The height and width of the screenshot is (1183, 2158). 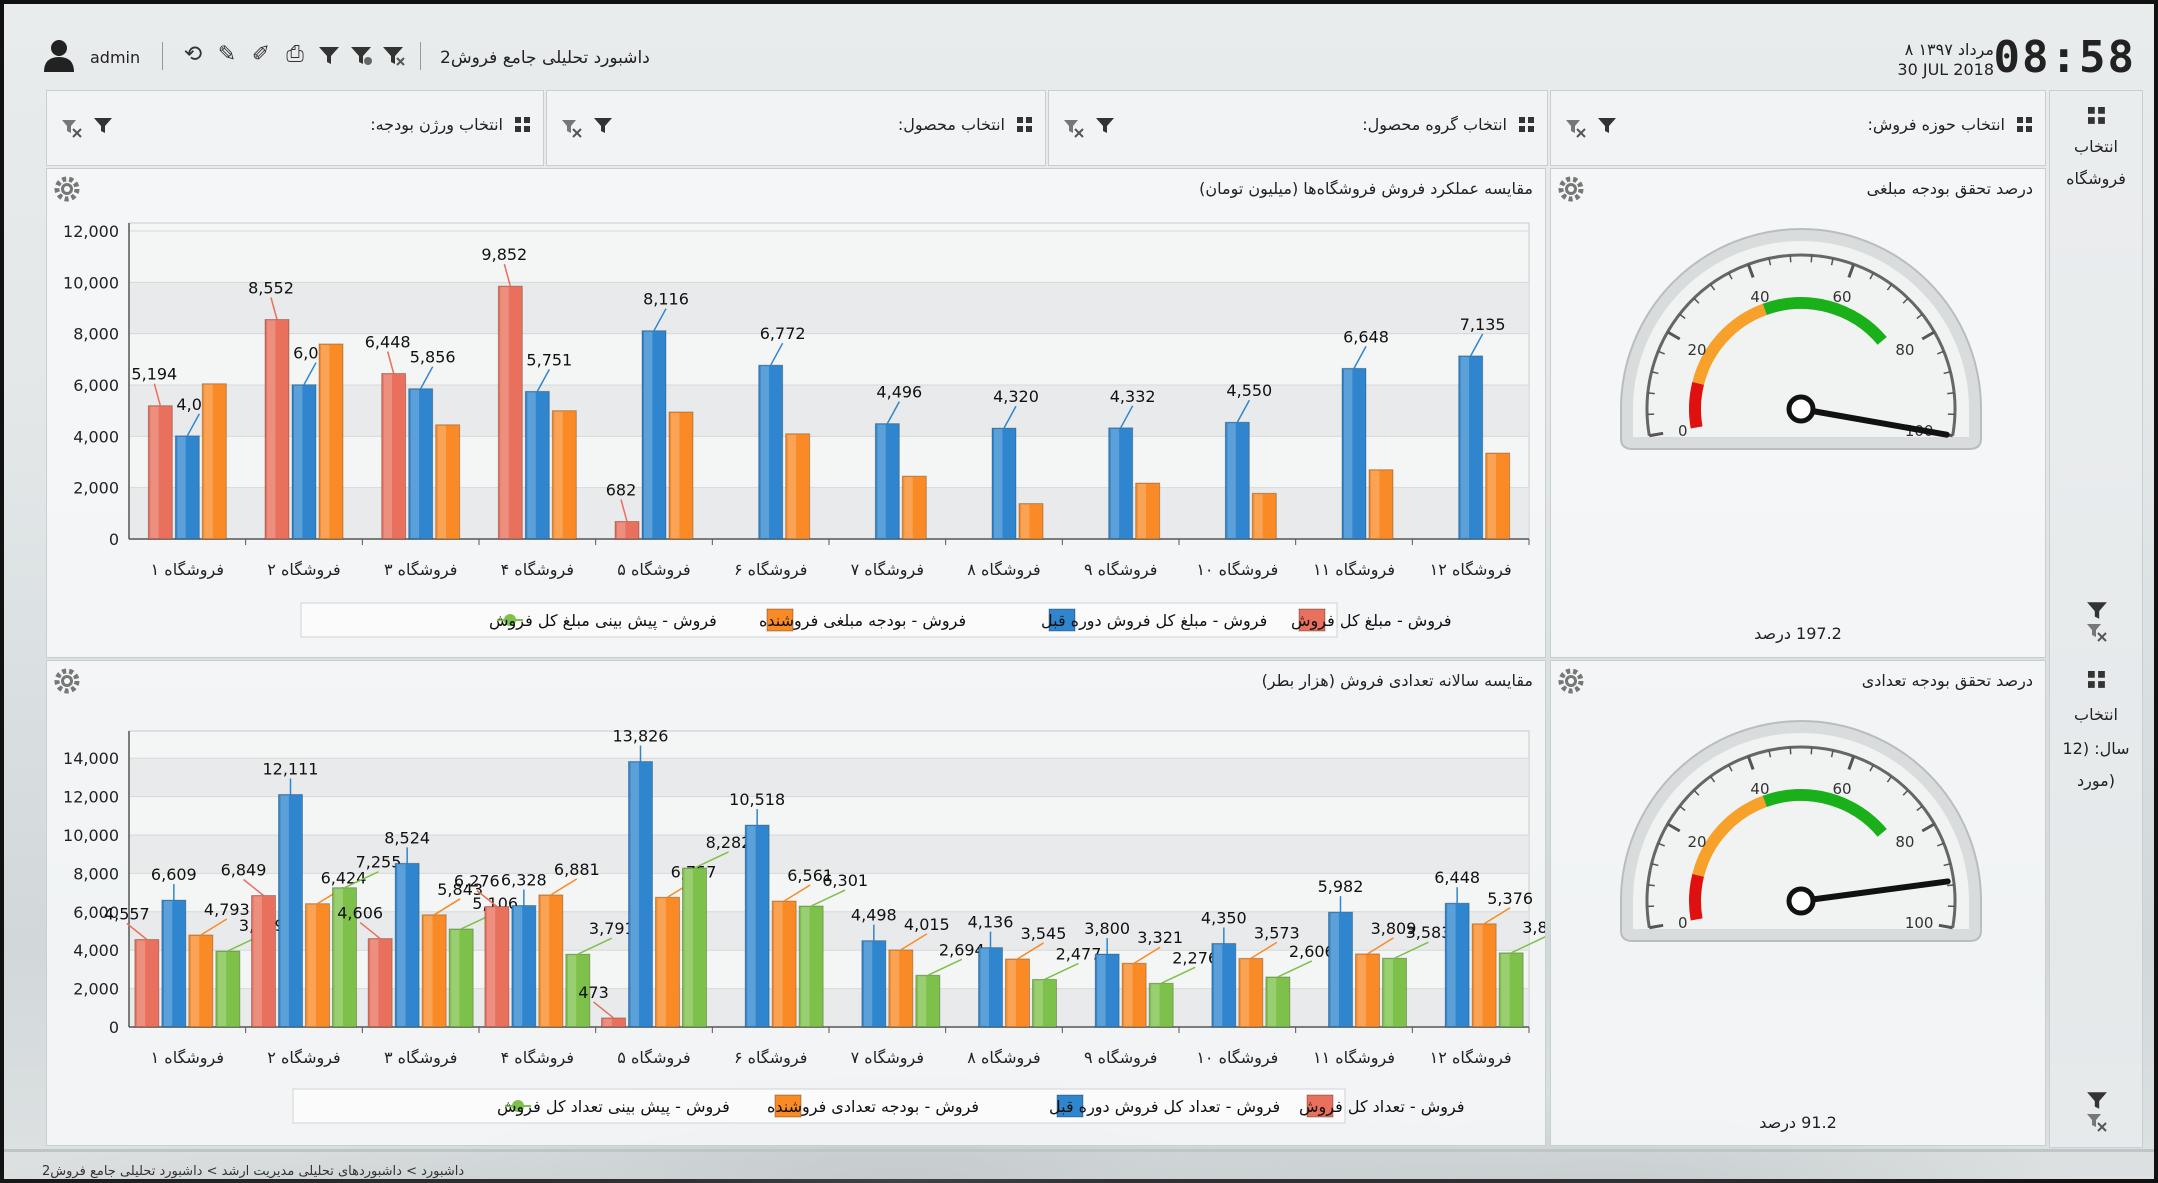 What do you see at coordinates (2096, 748) in the screenshot?
I see `year-select-label: سال: (12` at bounding box center [2096, 748].